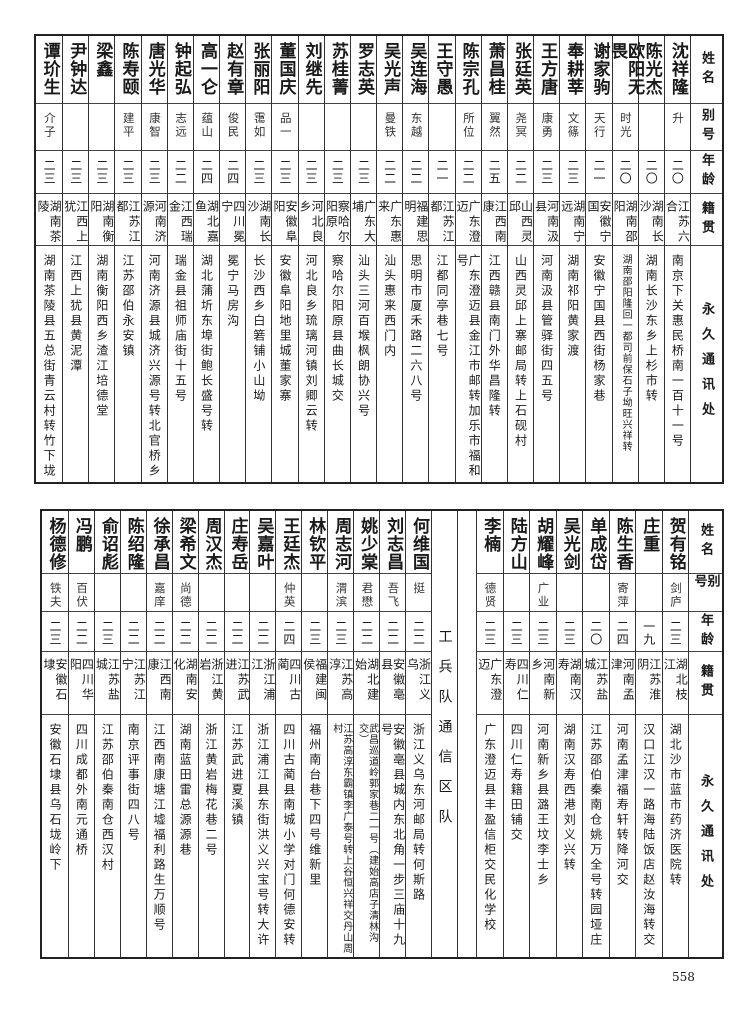 The width and height of the screenshot is (739, 1024). I want to click on person-column: 萧昌桂 翼然 二五 江西南康 江西赣县南门外华昌隆转, so click(493, 259).